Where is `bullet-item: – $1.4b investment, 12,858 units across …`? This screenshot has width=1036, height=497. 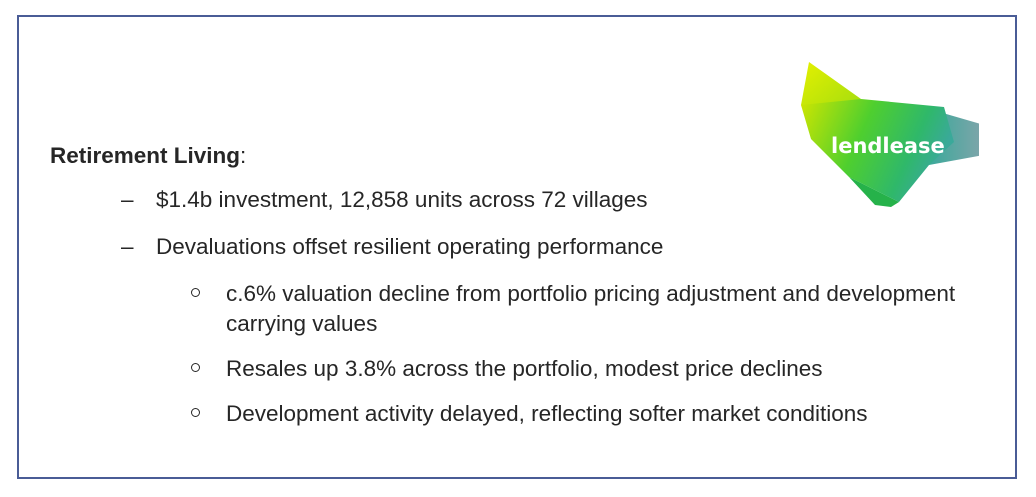 bullet-item: – $1.4b investment, 12,858 units across … is located at coordinates (508, 200).